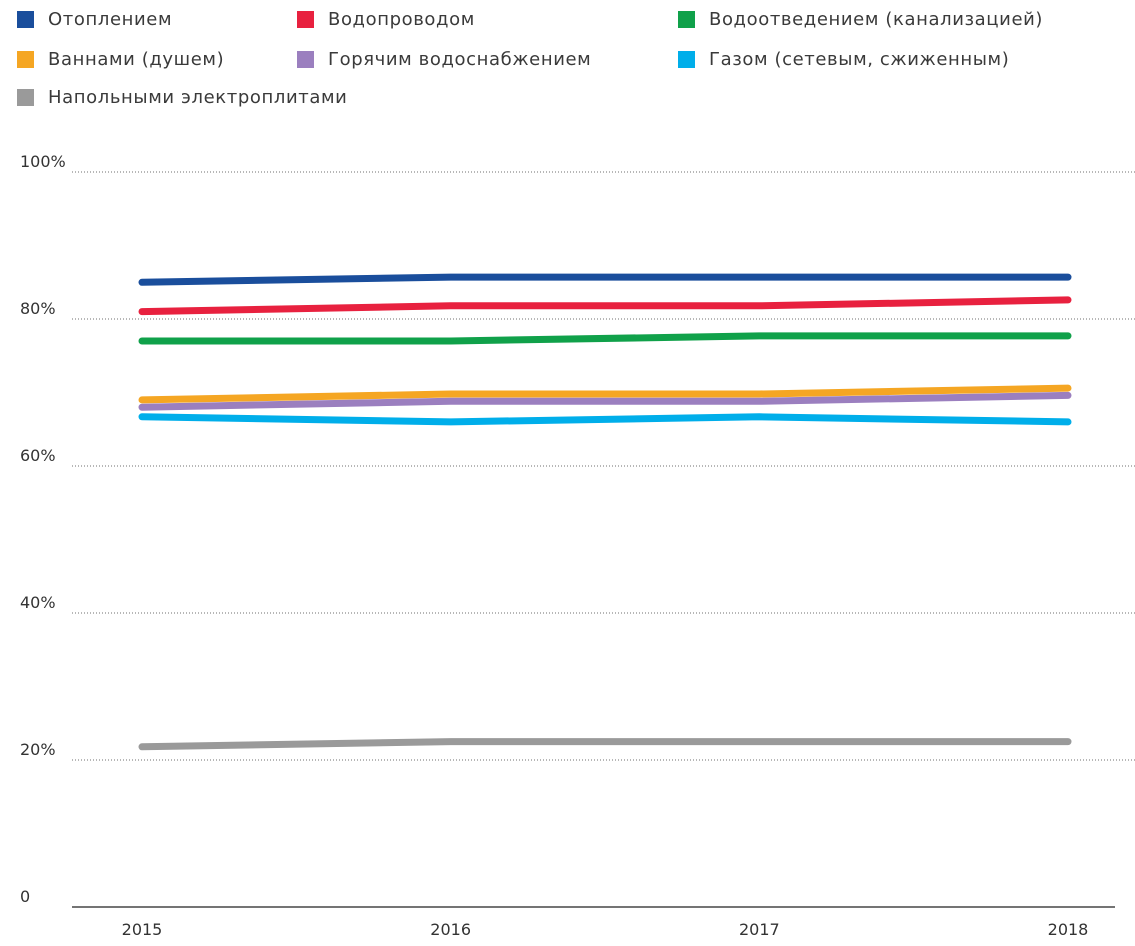 This screenshot has width=1135, height=946. What do you see at coordinates (38, 602) in the screenshot?
I see `y-tick-label-40: 40%` at bounding box center [38, 602].